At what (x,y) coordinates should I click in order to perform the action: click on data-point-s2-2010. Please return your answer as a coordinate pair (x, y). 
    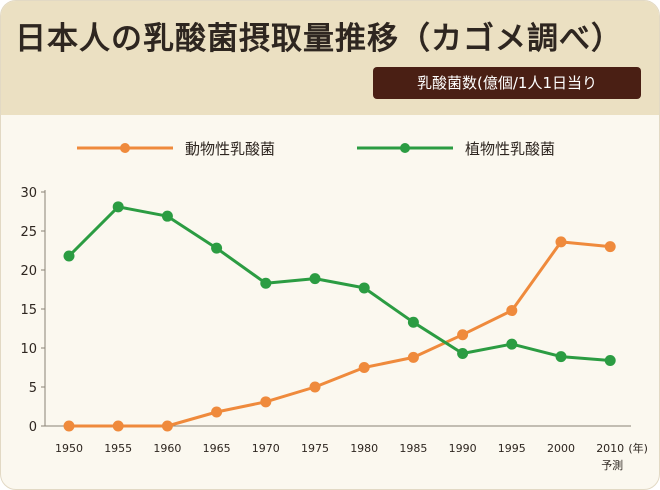
    Looking at the image, I should click on (610, 360).